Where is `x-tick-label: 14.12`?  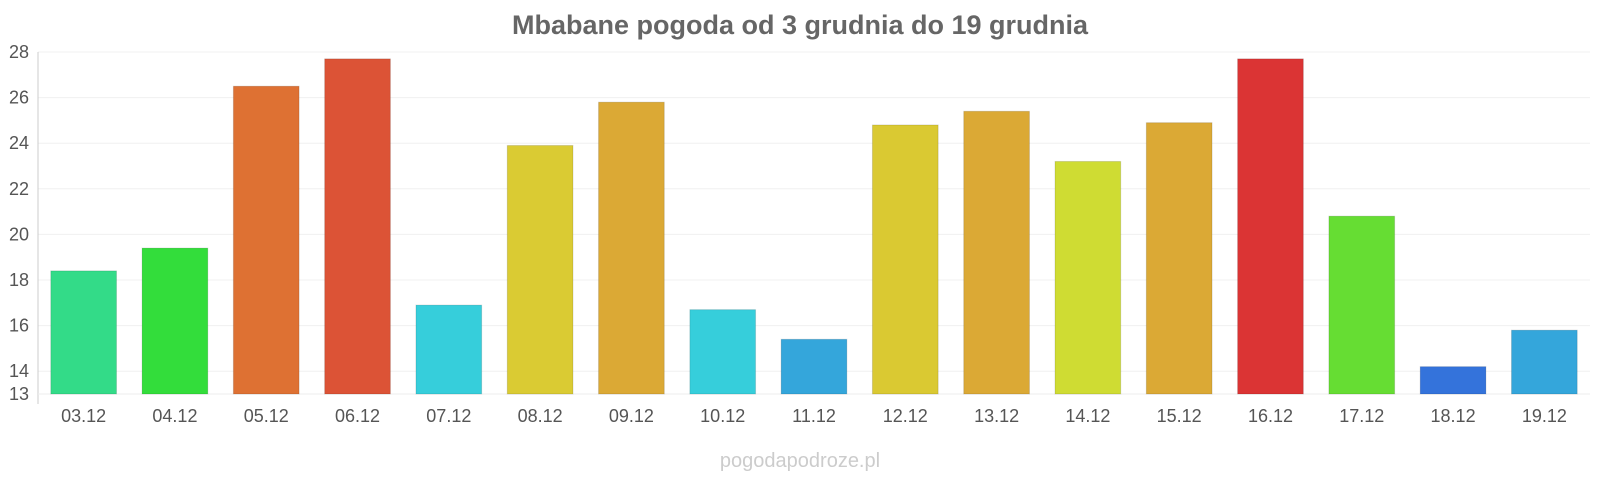 x-tick-label: 14.12 is located at coordinates (1087, 416).